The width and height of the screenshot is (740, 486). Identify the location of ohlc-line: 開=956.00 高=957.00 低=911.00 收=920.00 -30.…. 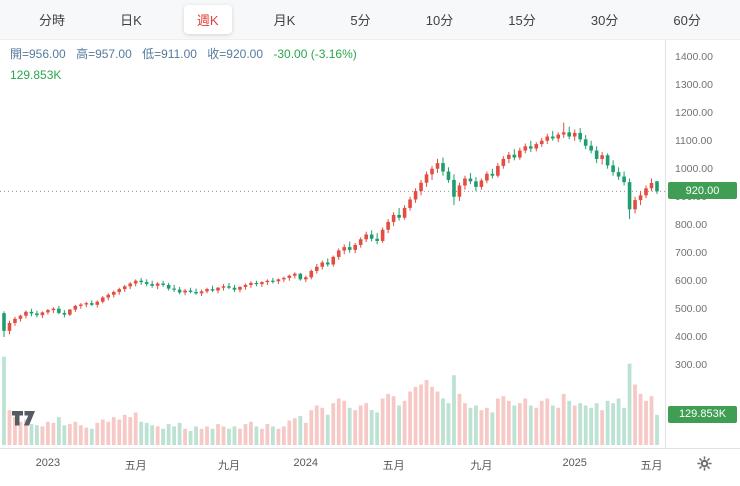
(187, 54).